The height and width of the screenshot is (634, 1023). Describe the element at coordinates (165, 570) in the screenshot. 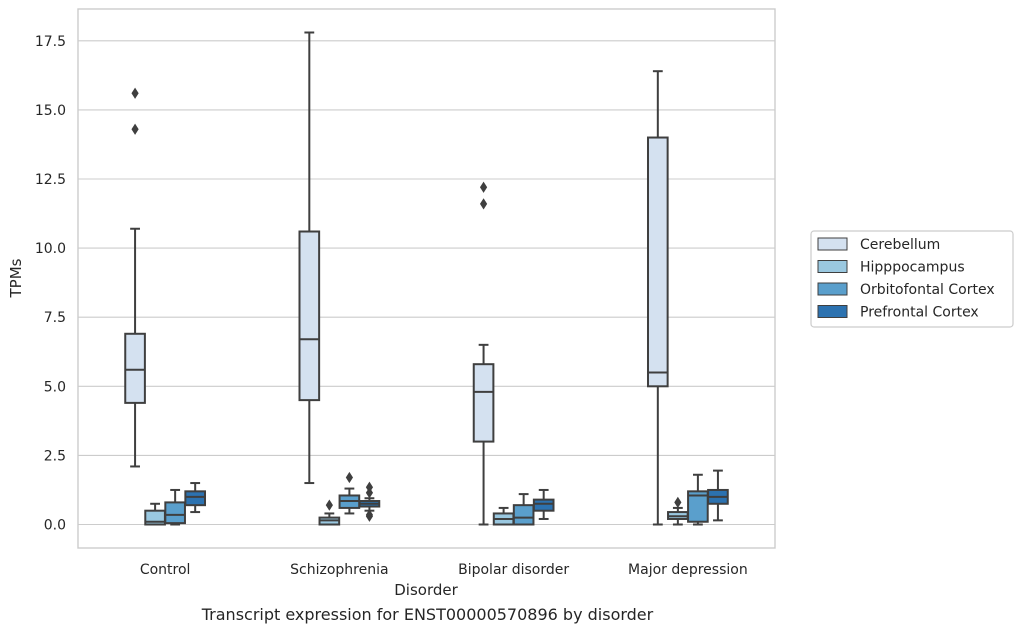

I see `x-tick-label: Control` at that location.